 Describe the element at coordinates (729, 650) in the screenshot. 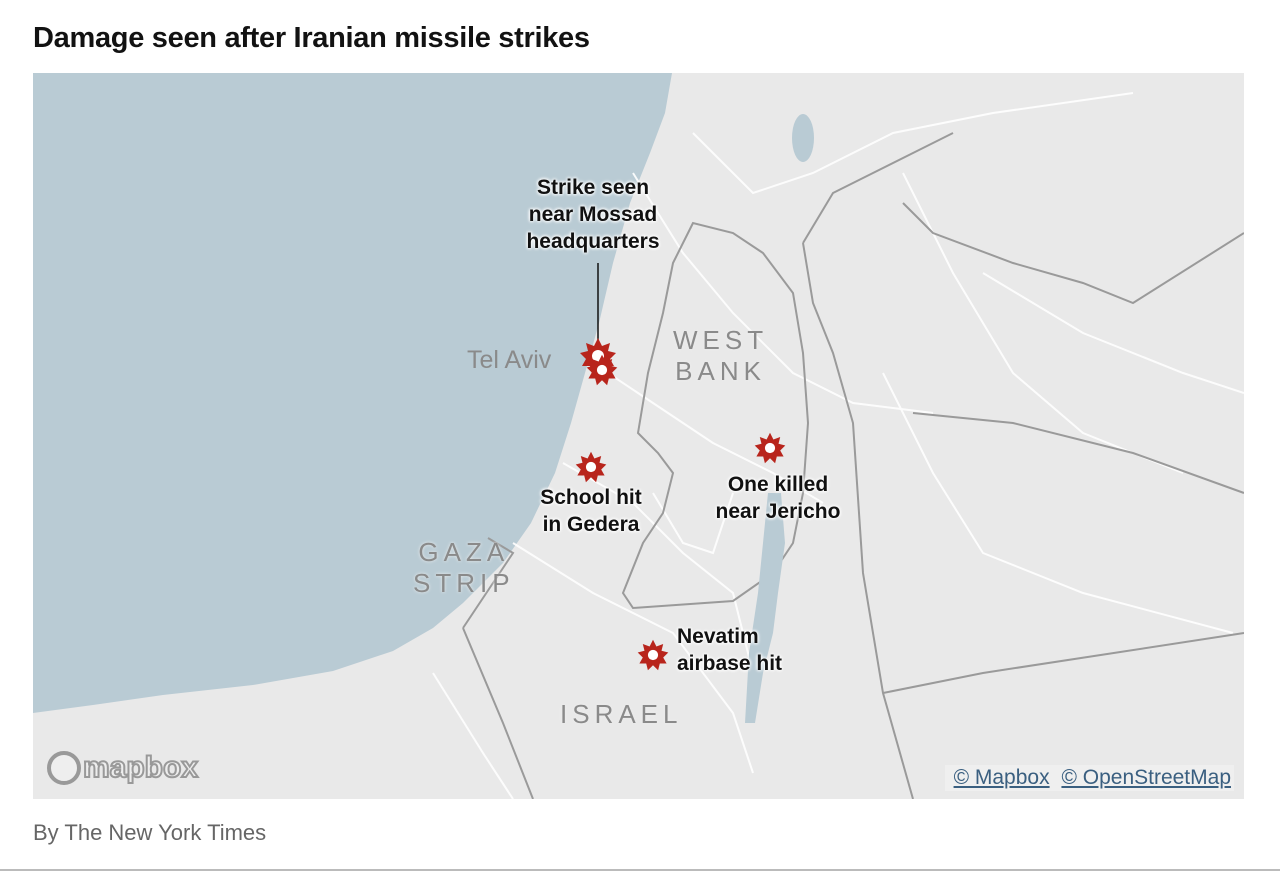

I see `annotation-nevatim: Nevatim airbase hit` at that location.